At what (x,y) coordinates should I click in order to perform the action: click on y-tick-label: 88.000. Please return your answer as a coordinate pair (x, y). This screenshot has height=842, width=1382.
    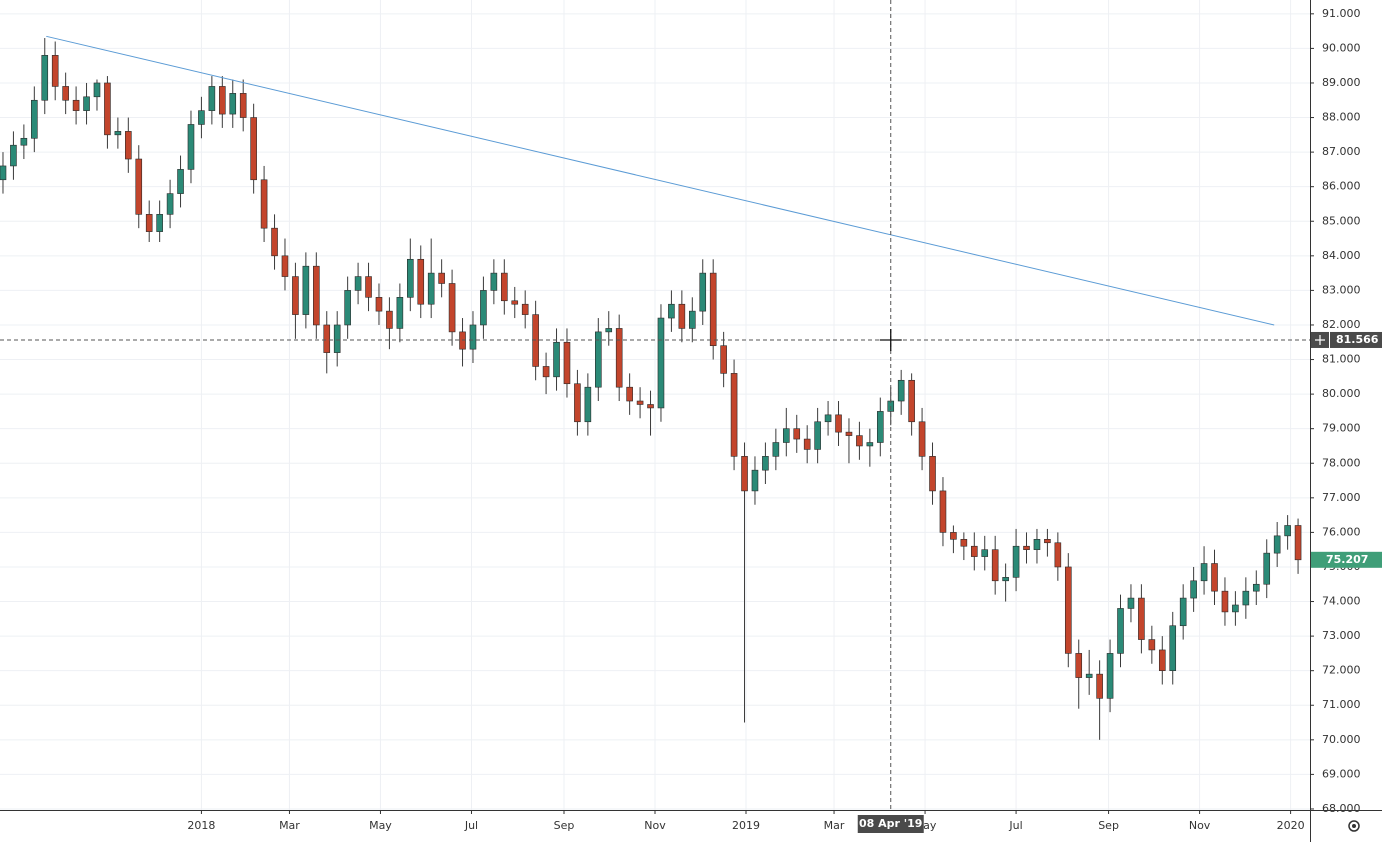
    Looking at the image, I should click on (1341, 117).